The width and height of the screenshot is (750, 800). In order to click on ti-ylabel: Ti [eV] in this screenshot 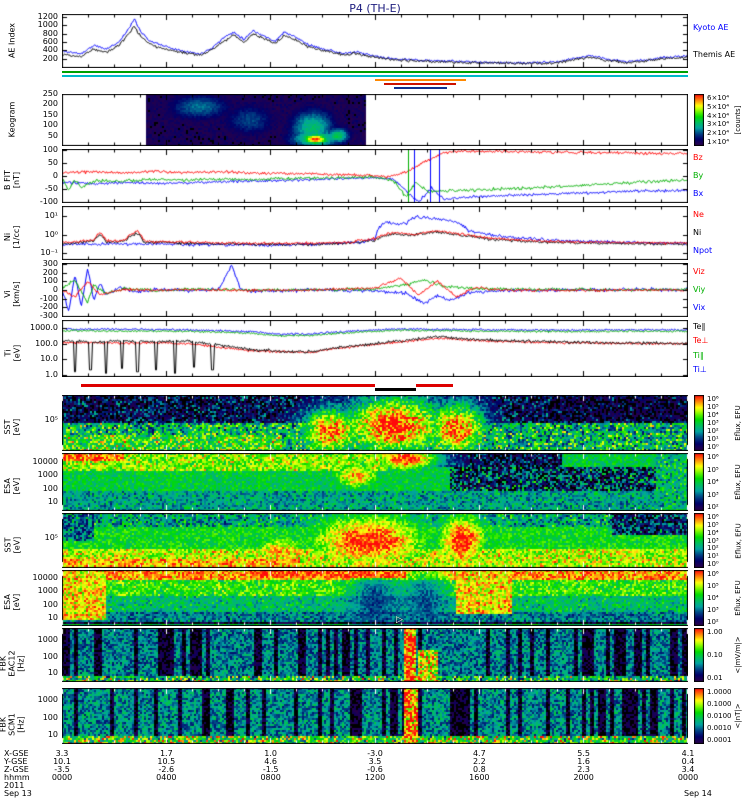, I will do `click(12, 352)`.